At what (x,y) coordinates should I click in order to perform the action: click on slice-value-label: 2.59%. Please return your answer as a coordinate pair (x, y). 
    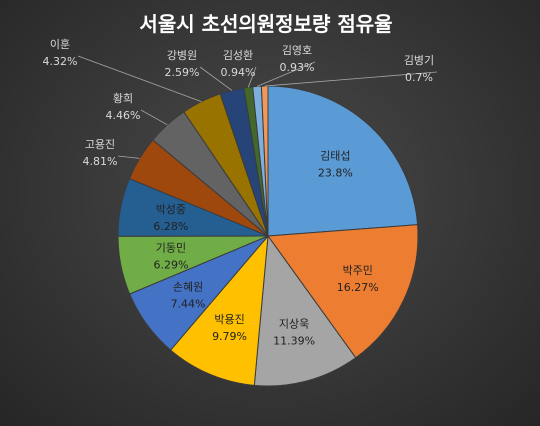
    Looking at the image, I should click on (182, 72).